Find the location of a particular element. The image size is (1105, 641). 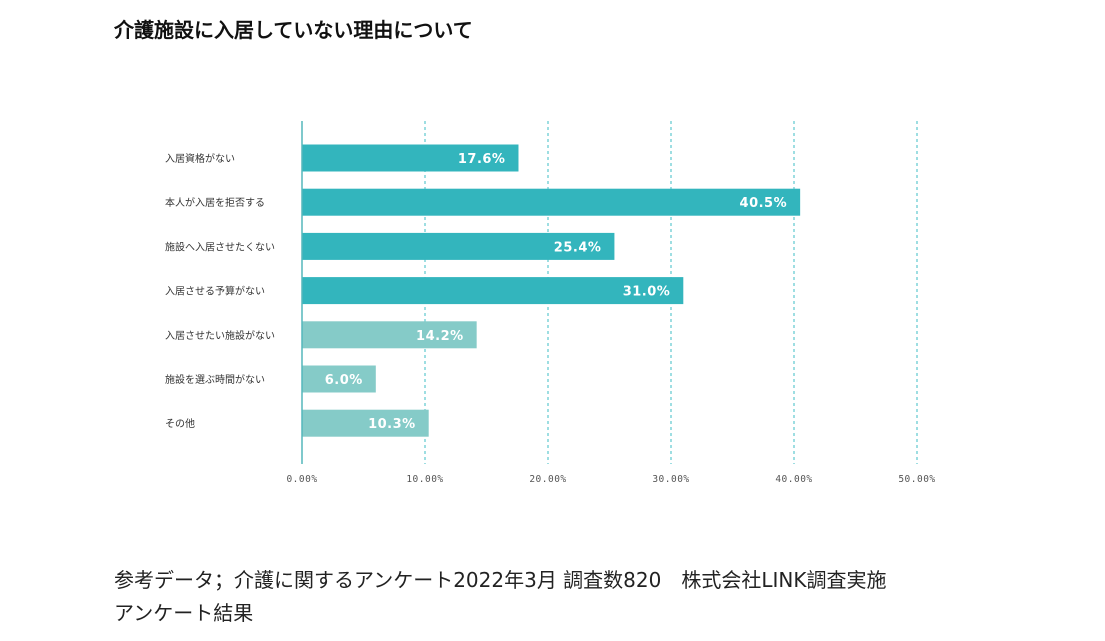

x-tick-labels: 0.00% 10.00% 20.00% 30.00% 40.00% 50.00% is located at coordinates (610, 479).